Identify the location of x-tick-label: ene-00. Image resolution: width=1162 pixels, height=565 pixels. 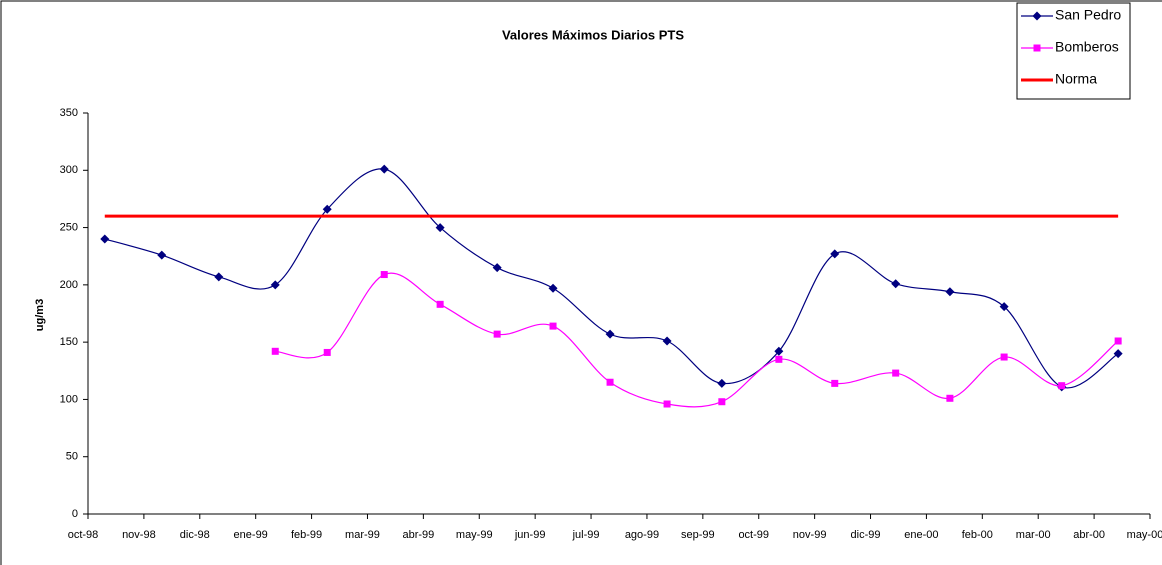
(921, 535).